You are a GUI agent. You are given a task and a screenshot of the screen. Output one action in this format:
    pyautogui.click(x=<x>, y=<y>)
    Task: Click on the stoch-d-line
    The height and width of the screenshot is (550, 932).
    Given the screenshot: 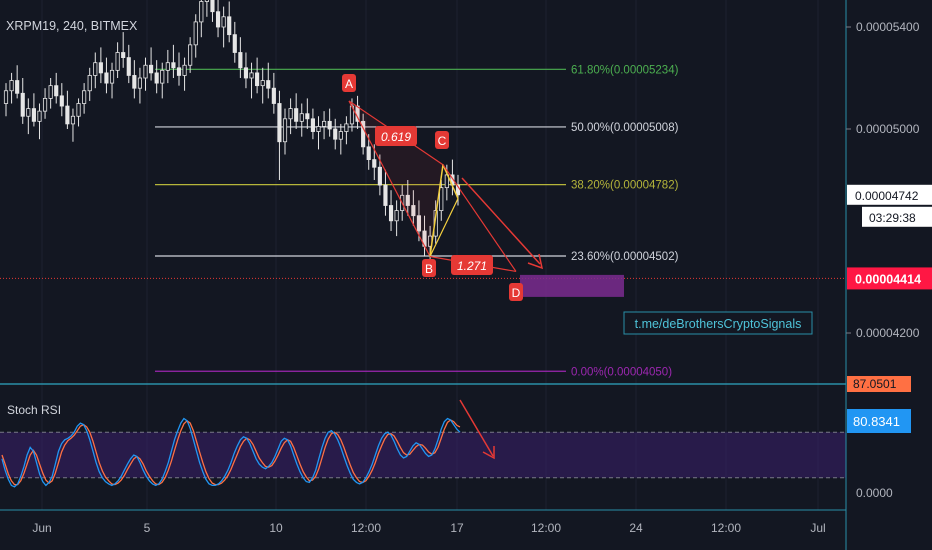 What is the action you would take?
    pyautogui.click(x=231, y=452)
    